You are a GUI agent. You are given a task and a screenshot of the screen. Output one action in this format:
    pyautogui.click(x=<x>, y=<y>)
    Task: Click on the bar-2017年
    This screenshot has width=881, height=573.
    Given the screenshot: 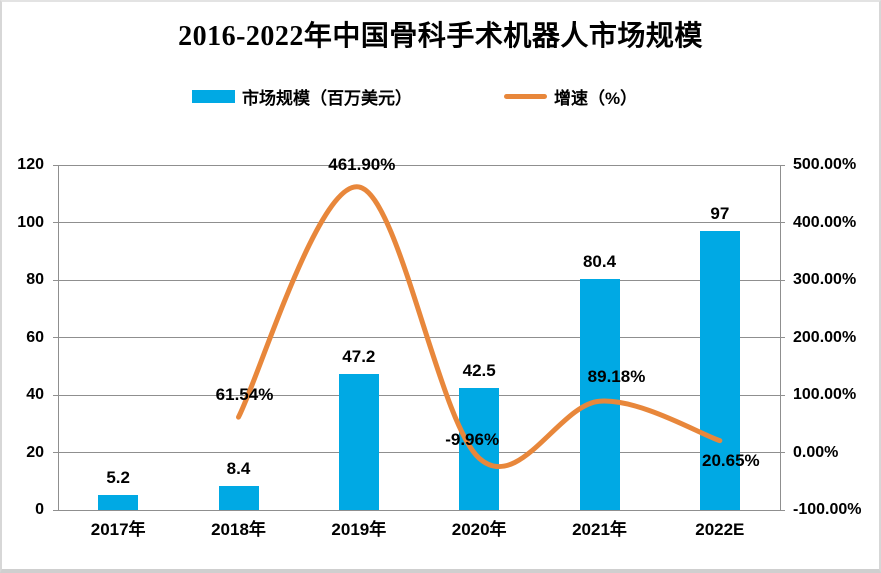 What is the action you would take?
    pyautogui.click(x=118, y=502)
    